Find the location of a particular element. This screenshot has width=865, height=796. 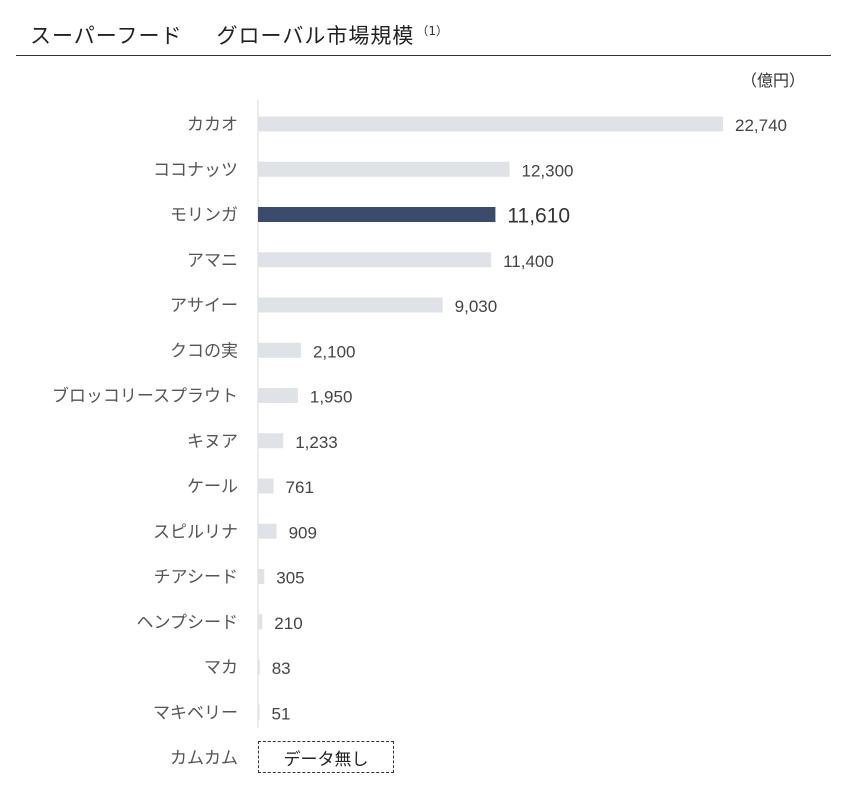

value-label: 22,740 is located at coordinates (761, 125).